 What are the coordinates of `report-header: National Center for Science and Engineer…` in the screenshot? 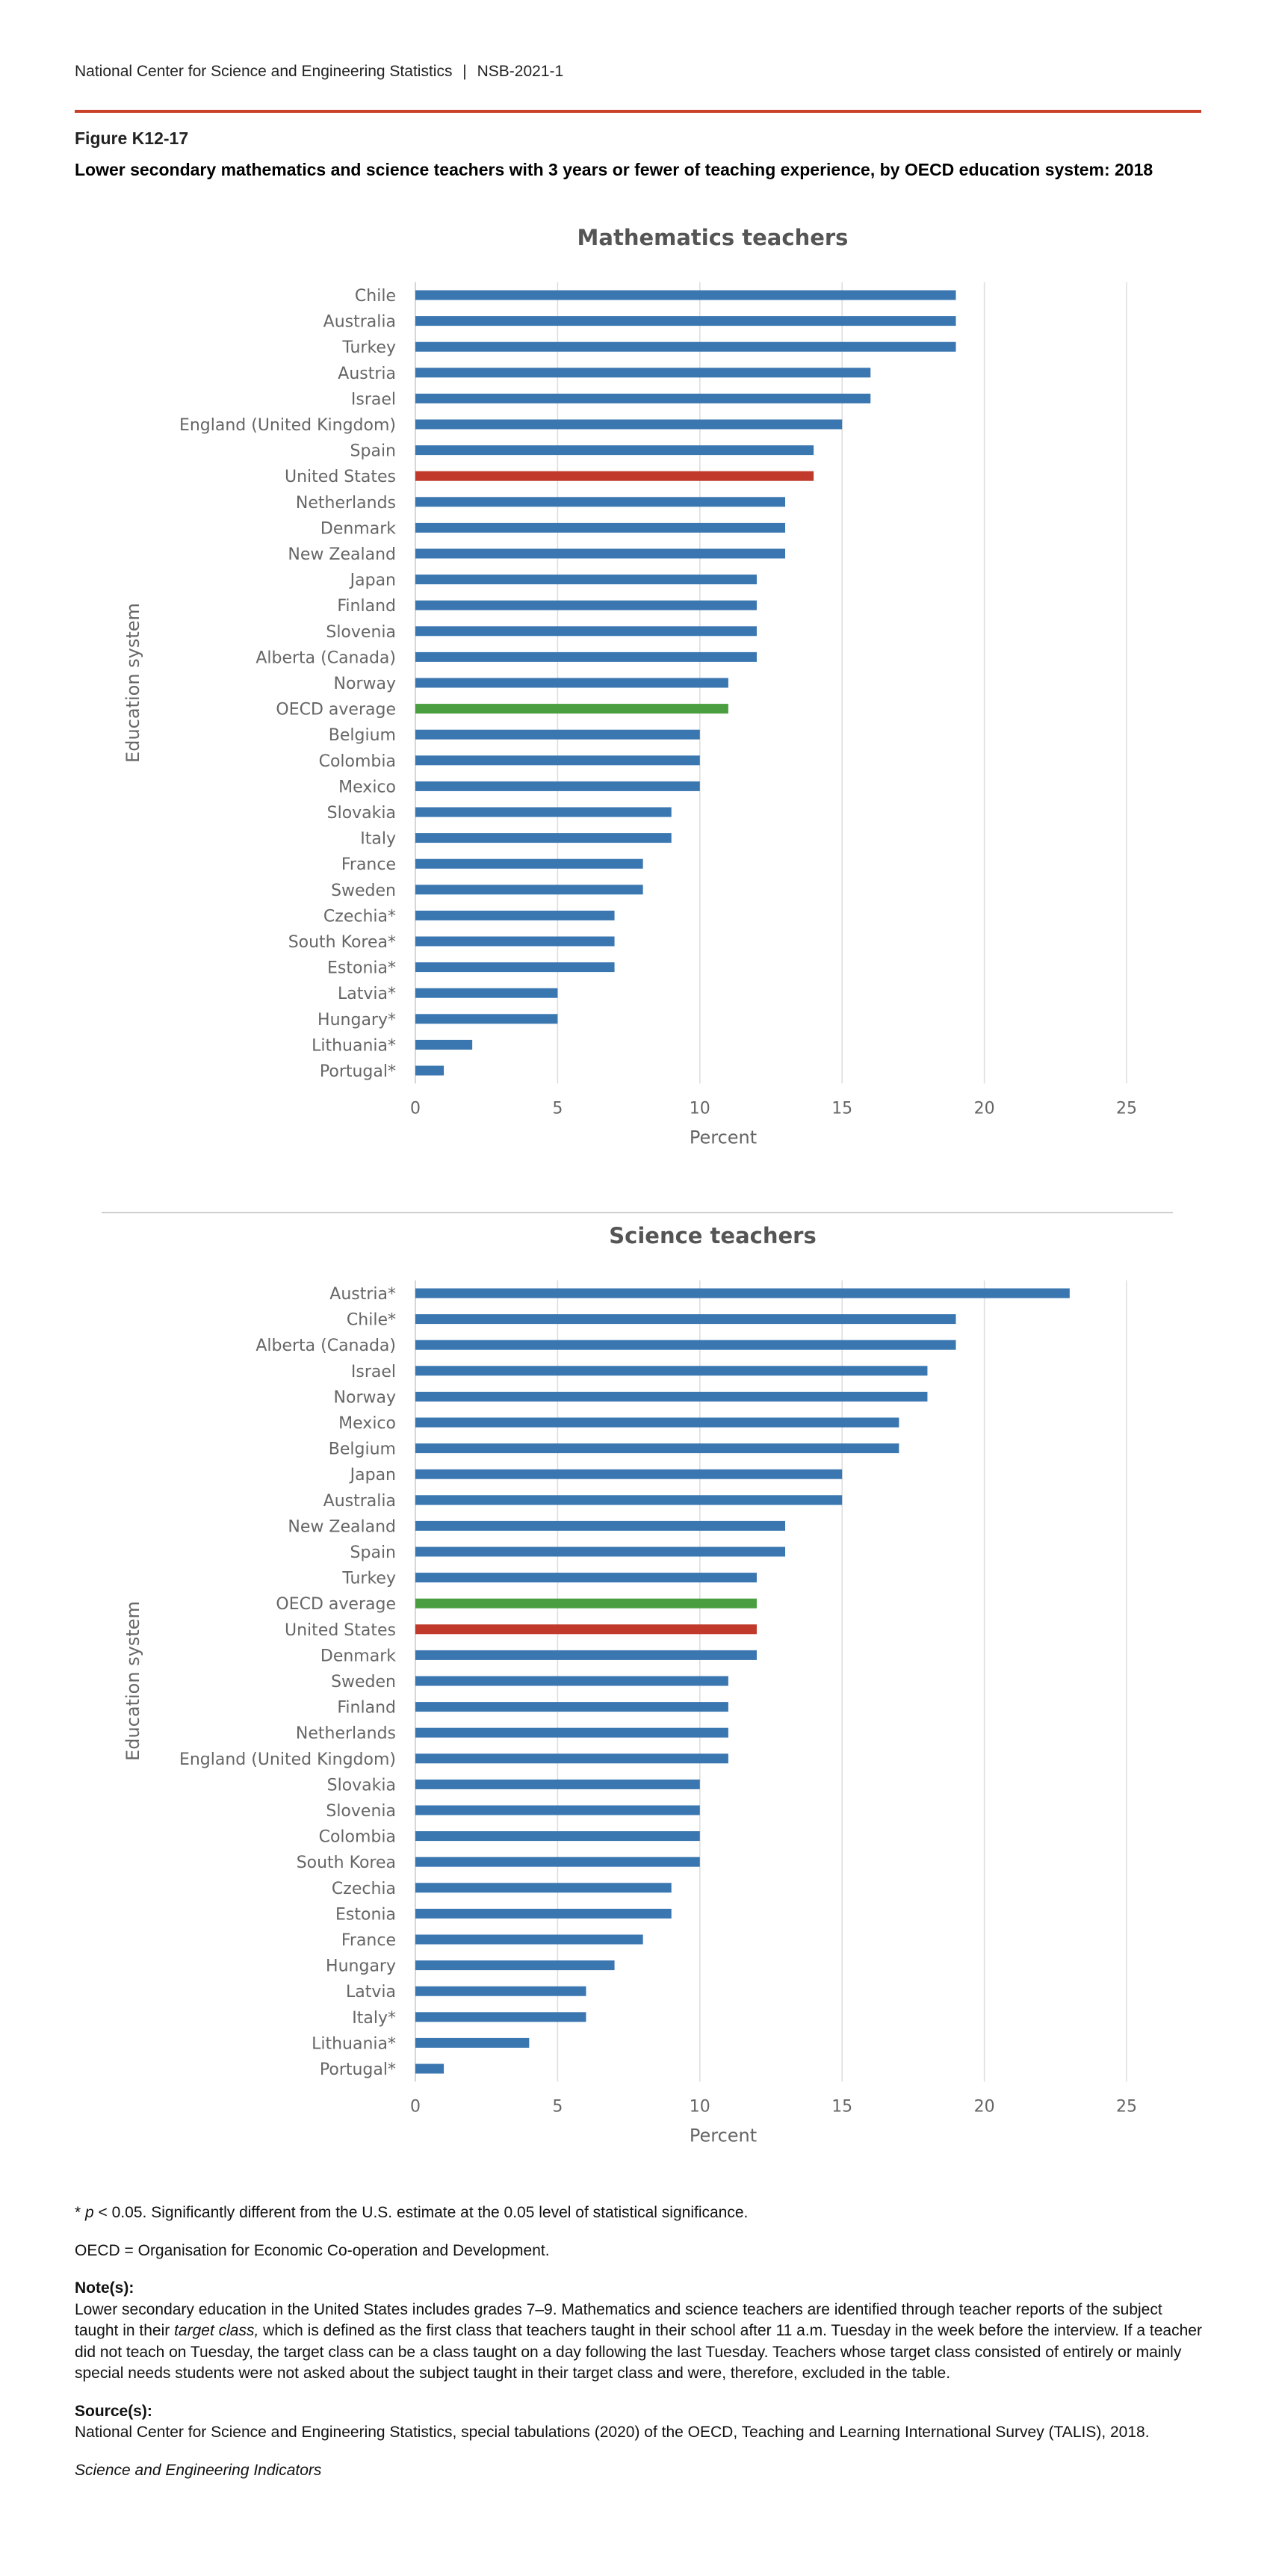 It's located at (319, 72).